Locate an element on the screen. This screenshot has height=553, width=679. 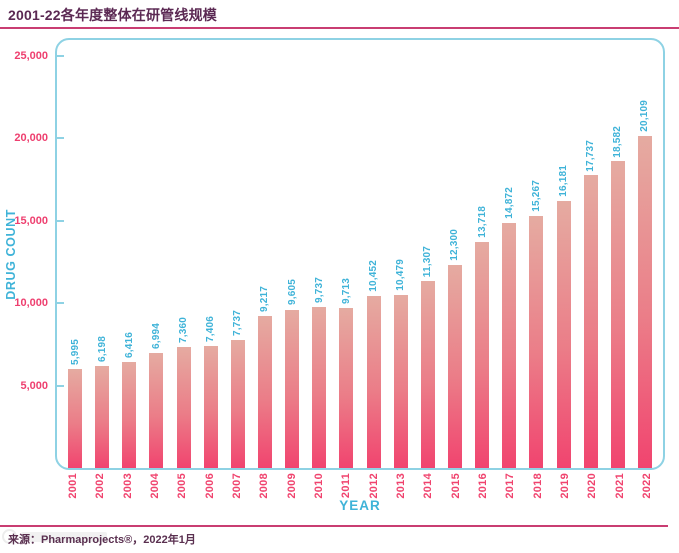
x-tick-cell: 2012 is located at coordinates (374, 486).